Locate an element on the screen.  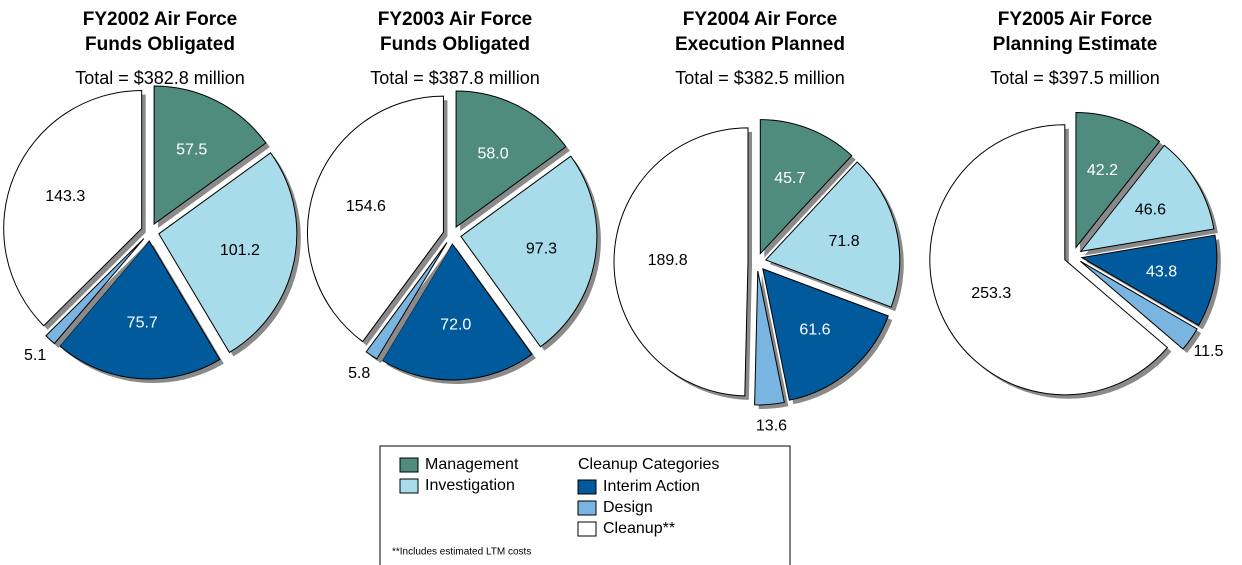
data-label: 71.8 is located at coordinates (843, 241).